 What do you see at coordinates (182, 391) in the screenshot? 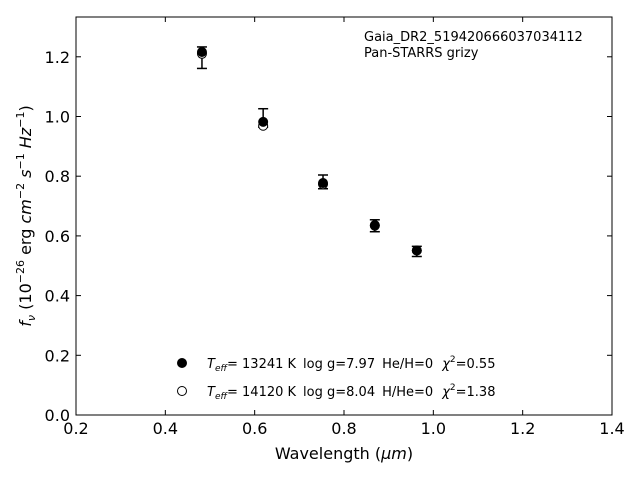
I see `legend-marker-open` at bounding box center [182, 391].